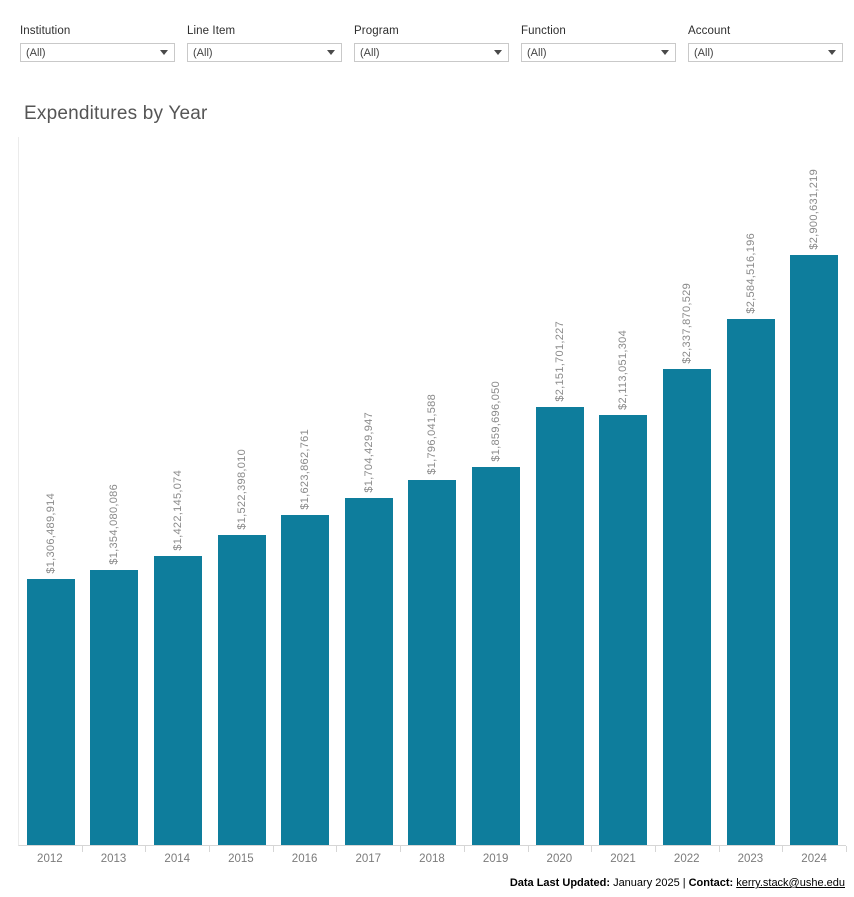  I want to click on filter-institution-value: (All), so click(36, 52).